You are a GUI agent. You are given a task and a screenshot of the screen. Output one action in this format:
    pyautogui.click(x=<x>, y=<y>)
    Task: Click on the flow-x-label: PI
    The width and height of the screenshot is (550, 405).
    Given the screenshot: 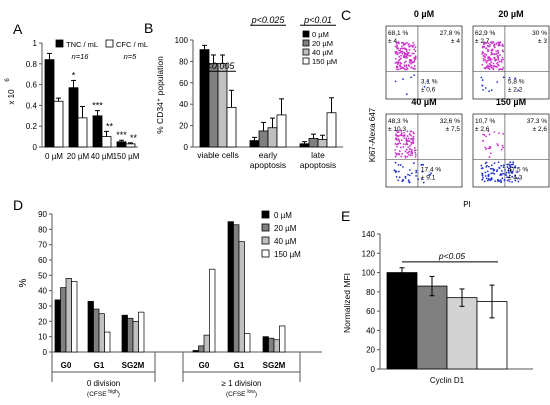 What is the action you would take?
    pyautogui.click(x=467, y=204)
    